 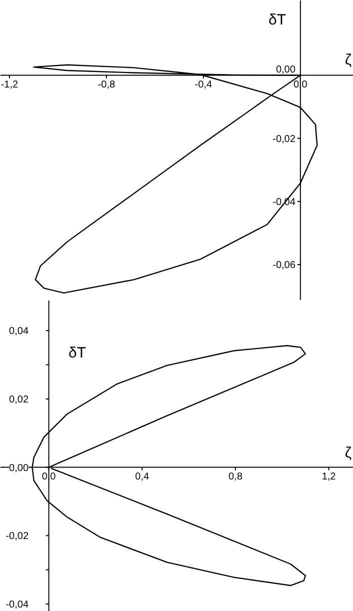 I want to click on x-tick-label: -0,4, so click(x=203, y=84).